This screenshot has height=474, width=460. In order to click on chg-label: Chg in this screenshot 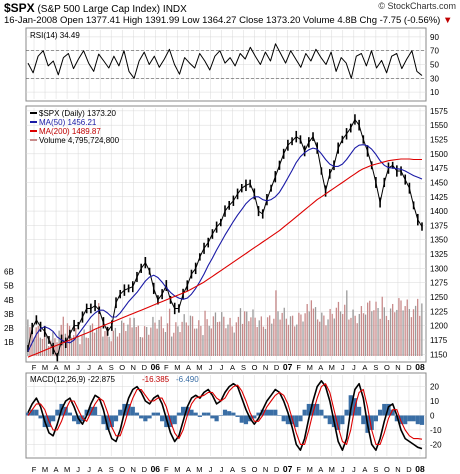, I will do `click(368, 20)`.